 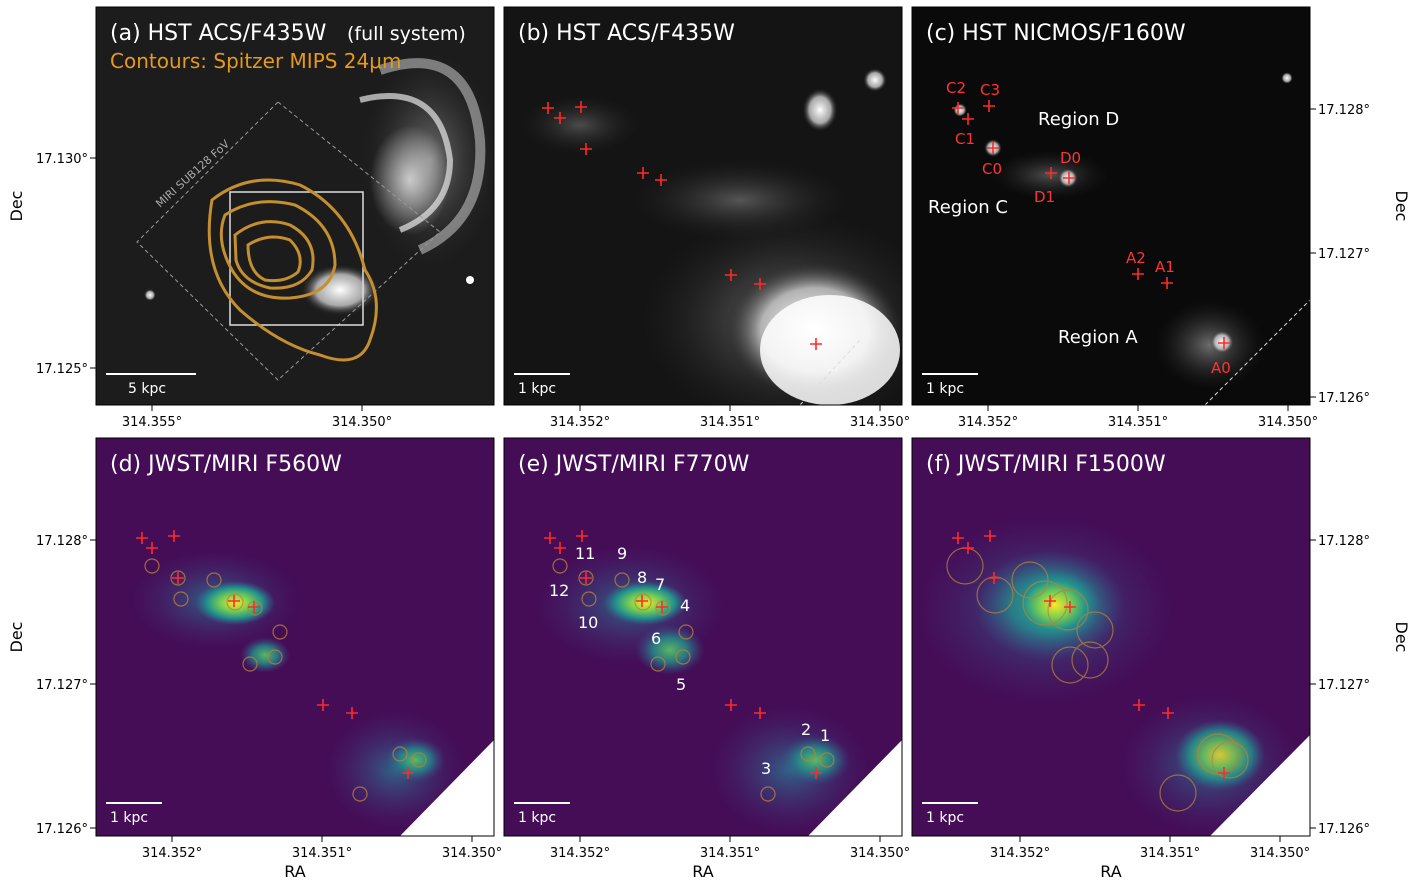 What do you see at coordinates (559, 590) in the screenshot?
I see `aperture-12: 12` at bounding box center [559, 590].